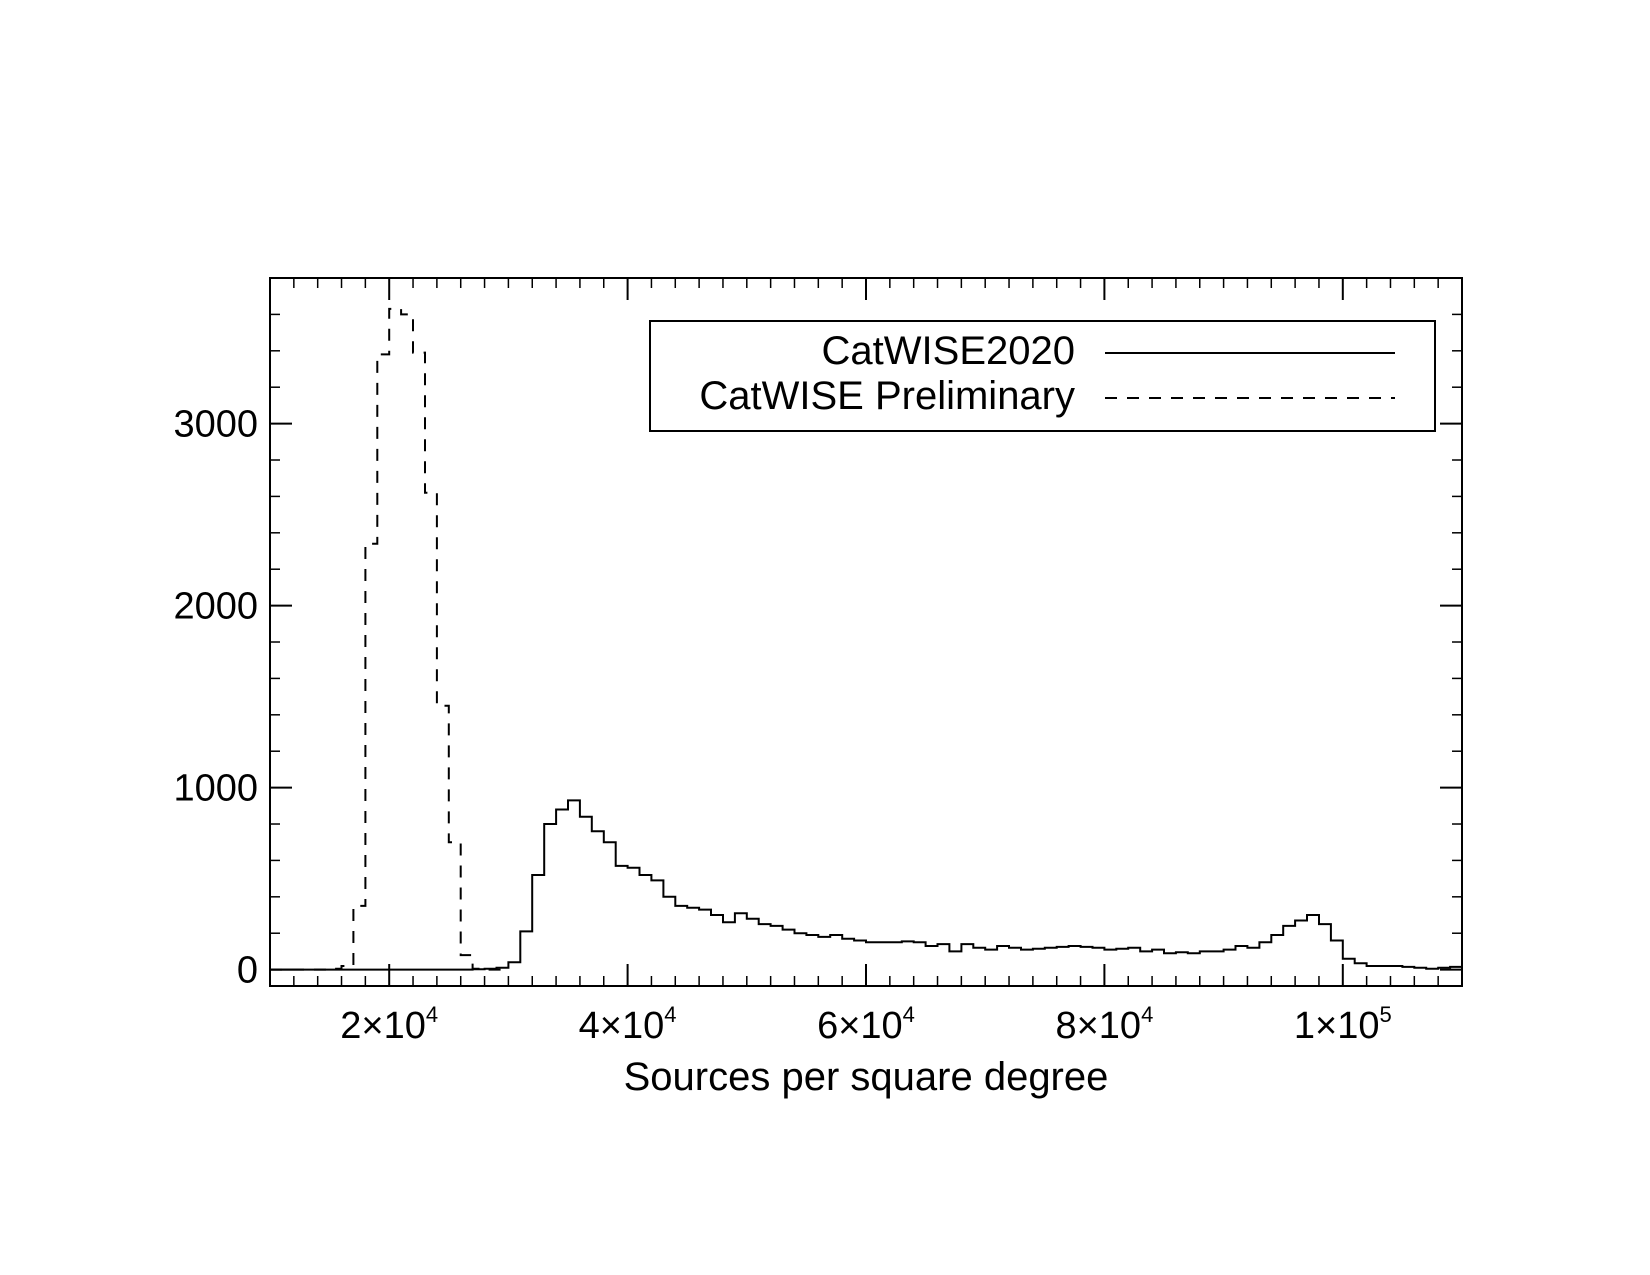 This screenshot has width=1650, height=1275. I want to click on legend: CatWISE2020 CatWISE Preliminary, so click(1042, 376).